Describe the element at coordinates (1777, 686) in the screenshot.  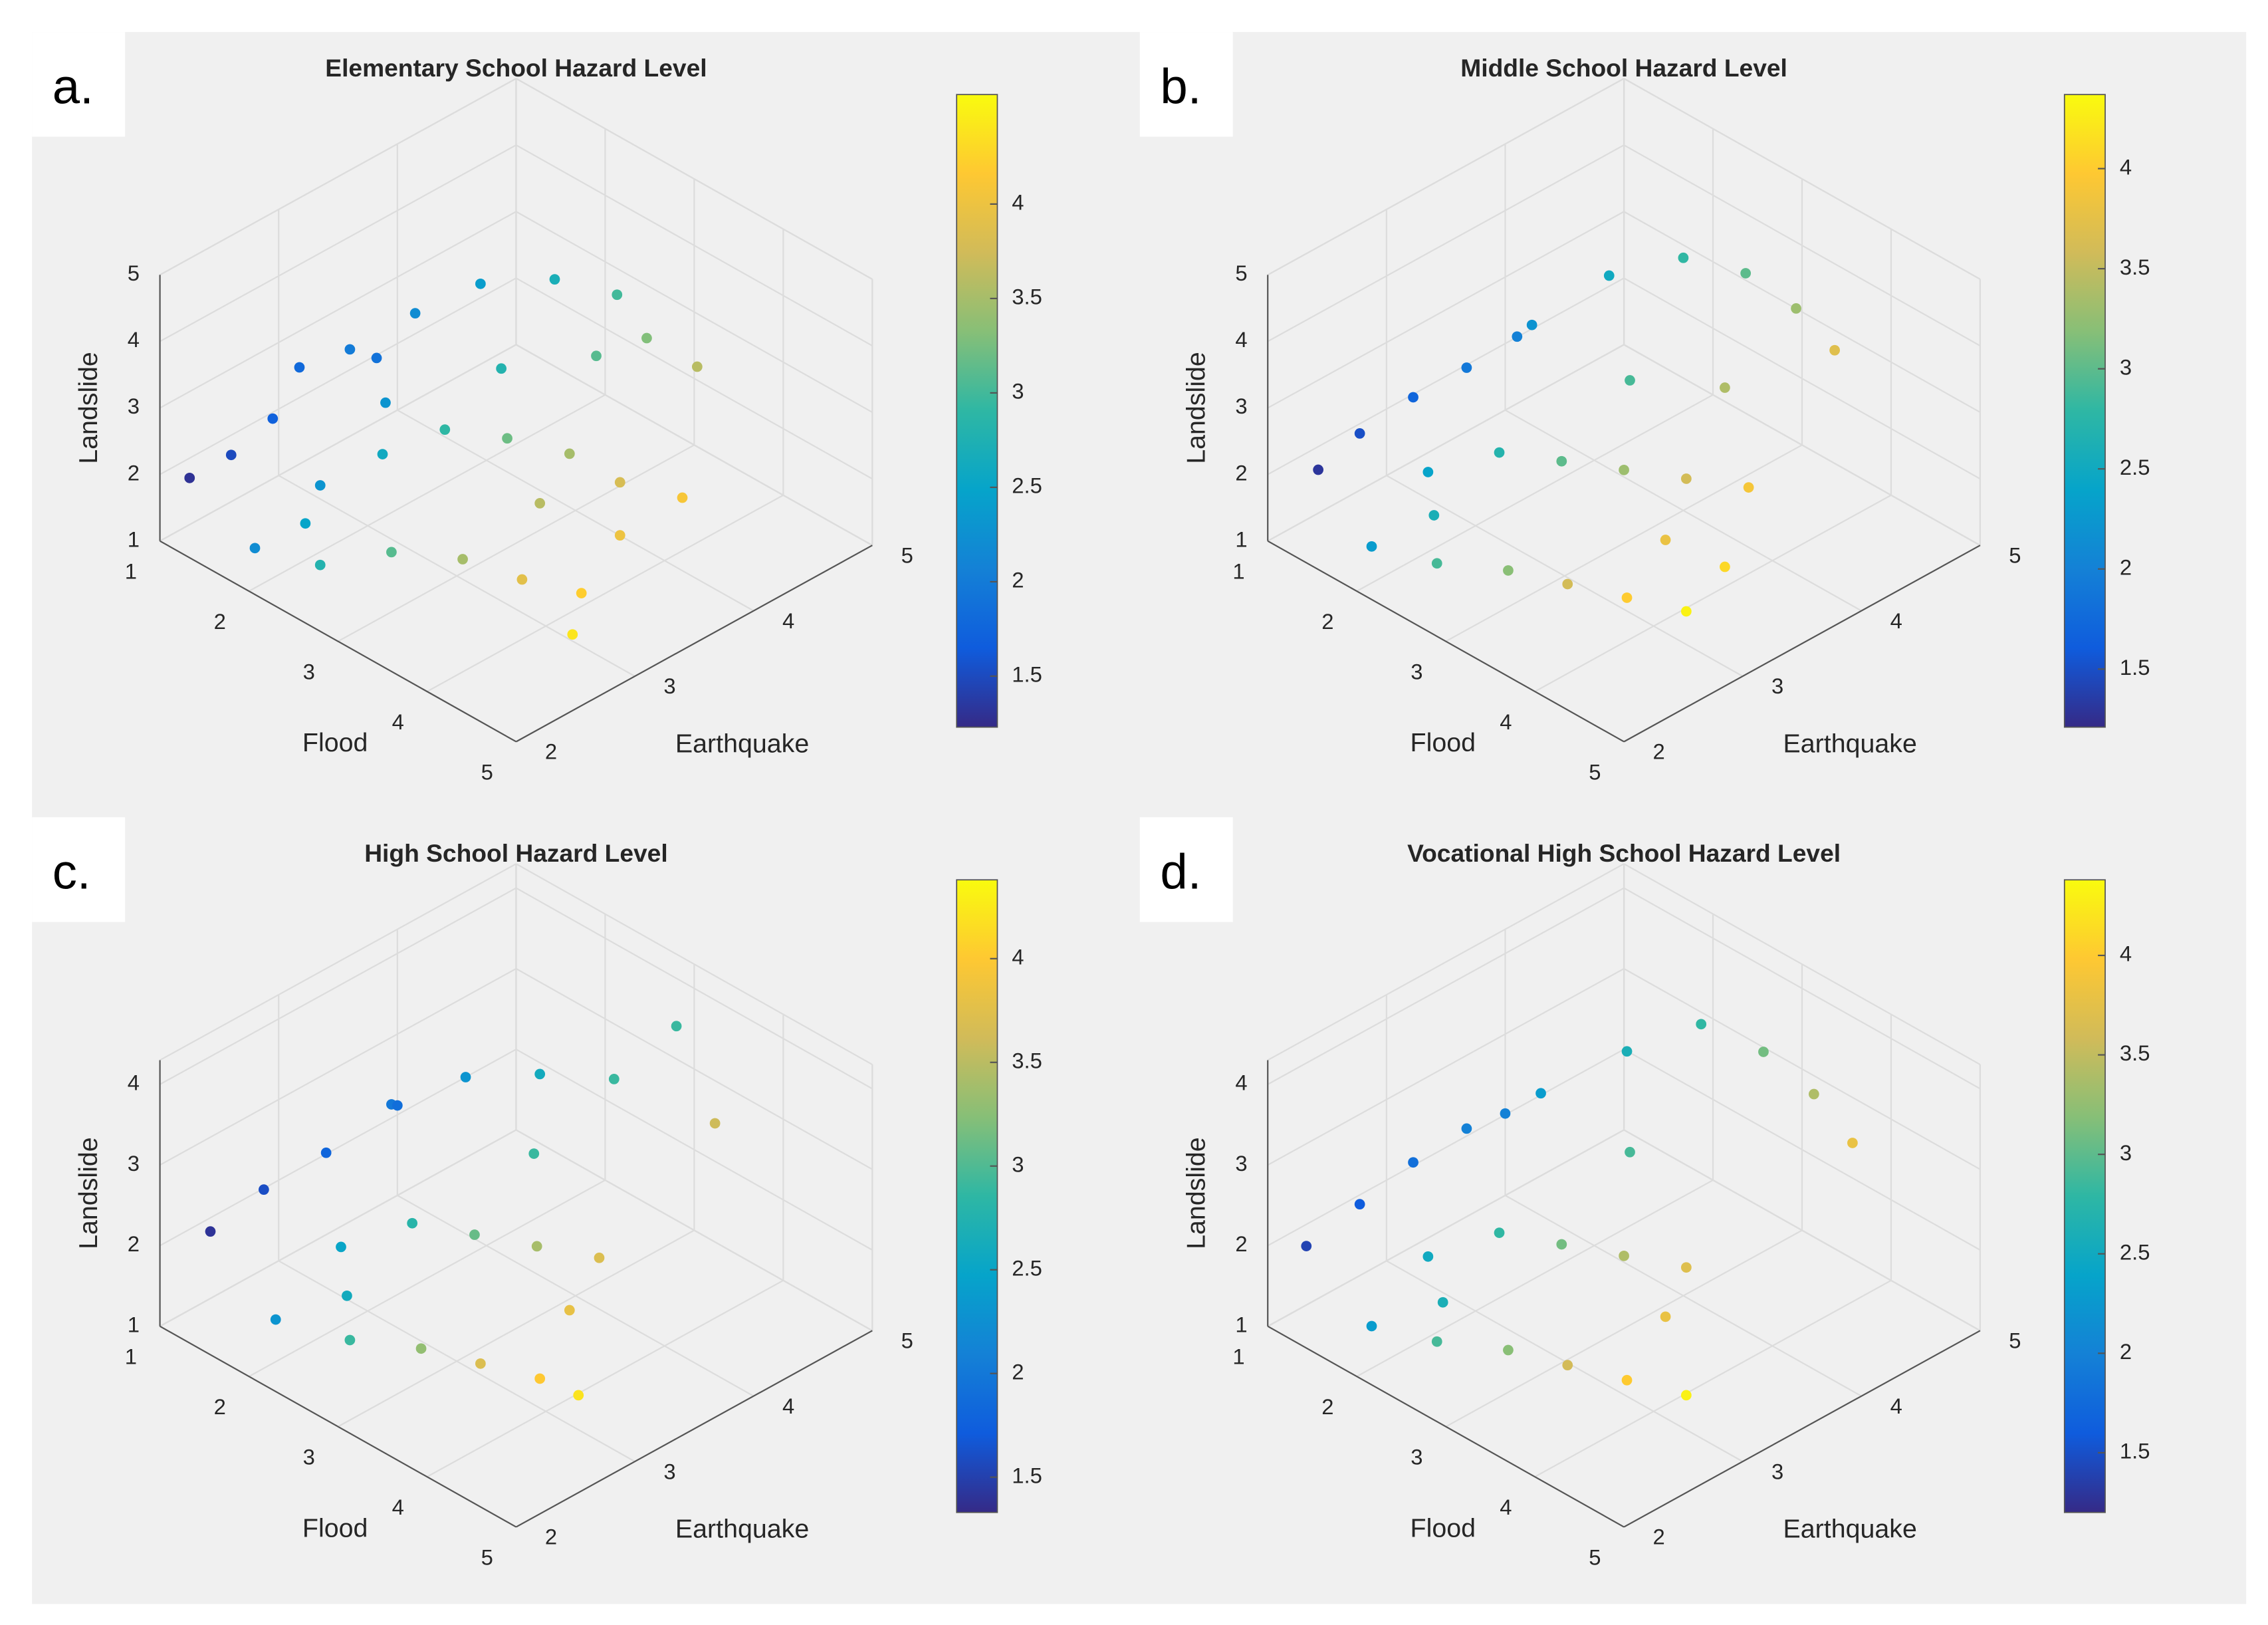
I see `y-tick-label: 3` at that location.